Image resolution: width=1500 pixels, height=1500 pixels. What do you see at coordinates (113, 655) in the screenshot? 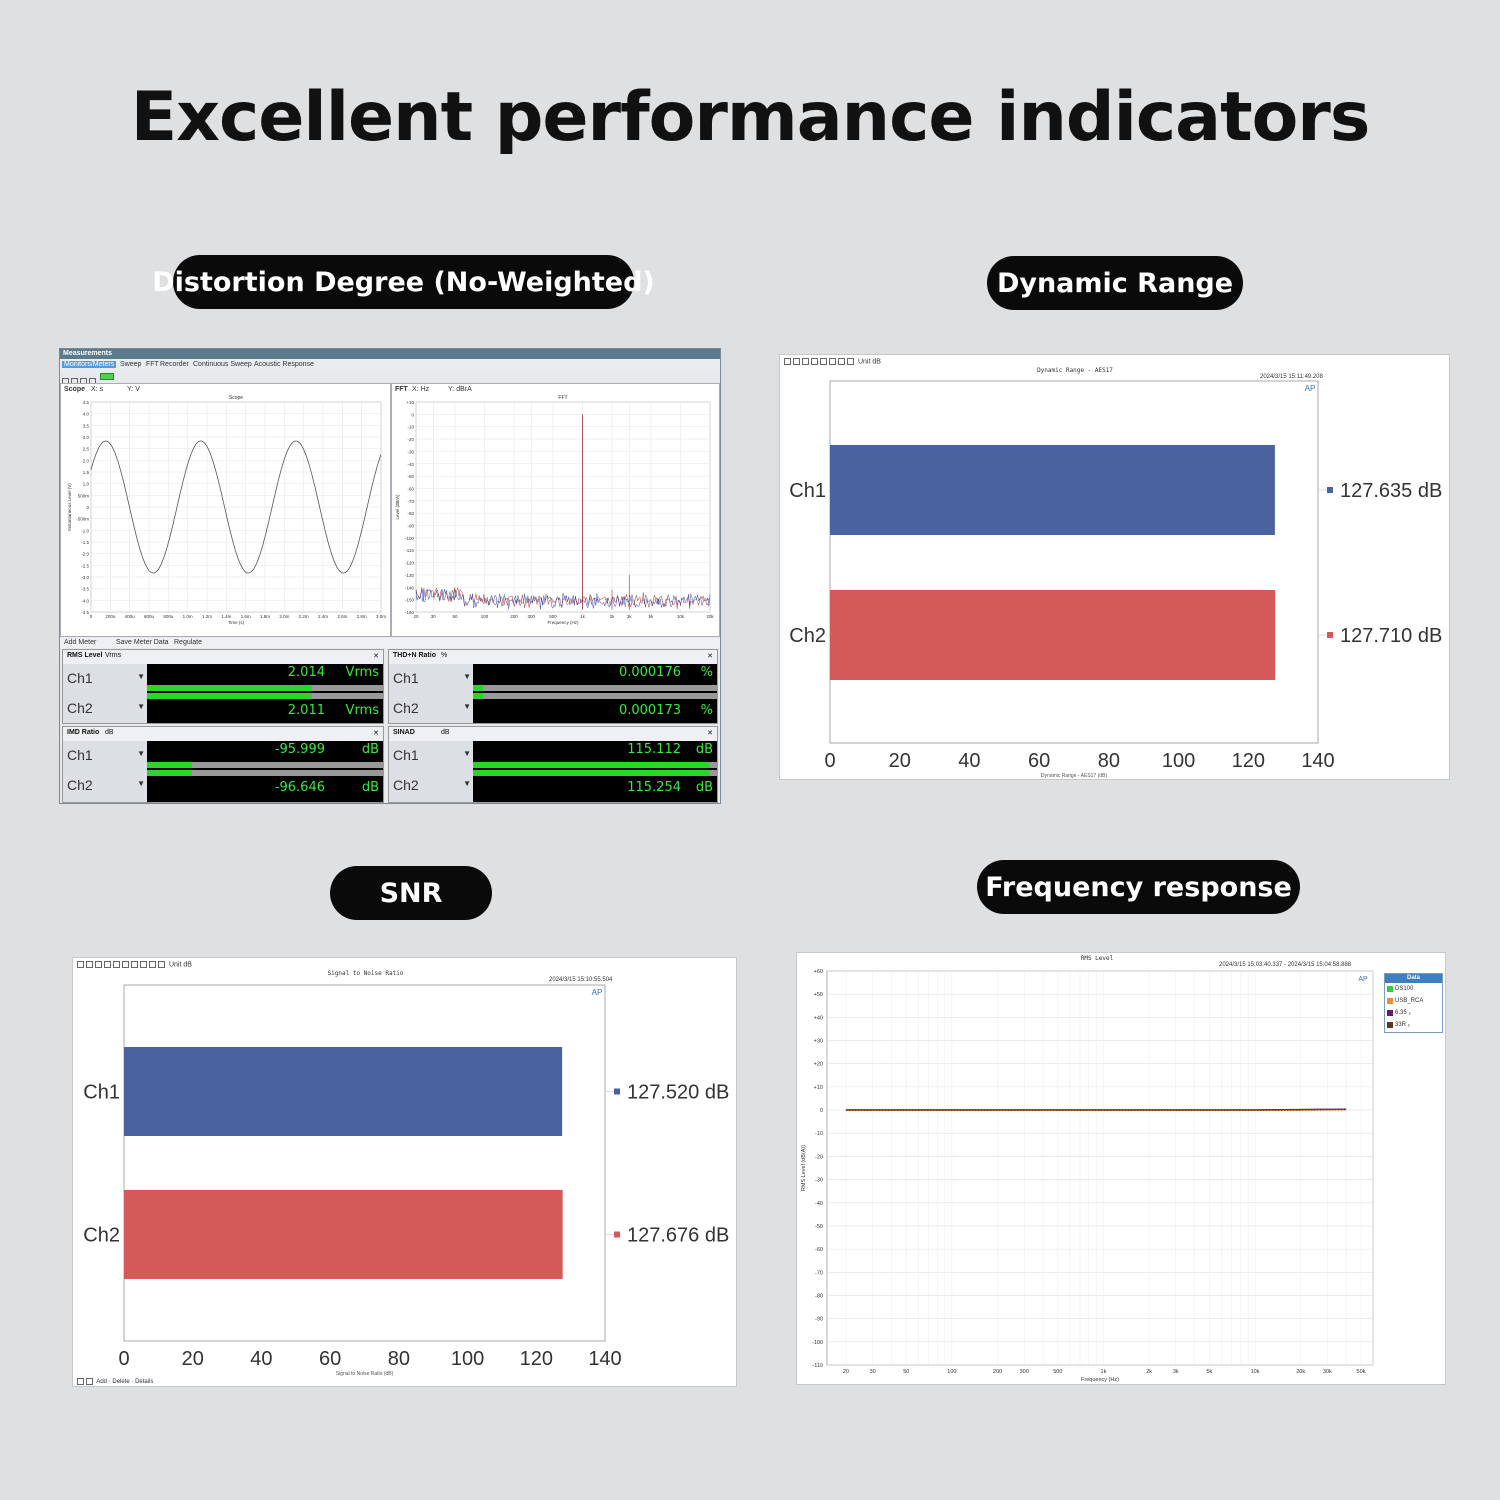
I see `meter-unit-select: Vrms` at bounding box center [113, 655].